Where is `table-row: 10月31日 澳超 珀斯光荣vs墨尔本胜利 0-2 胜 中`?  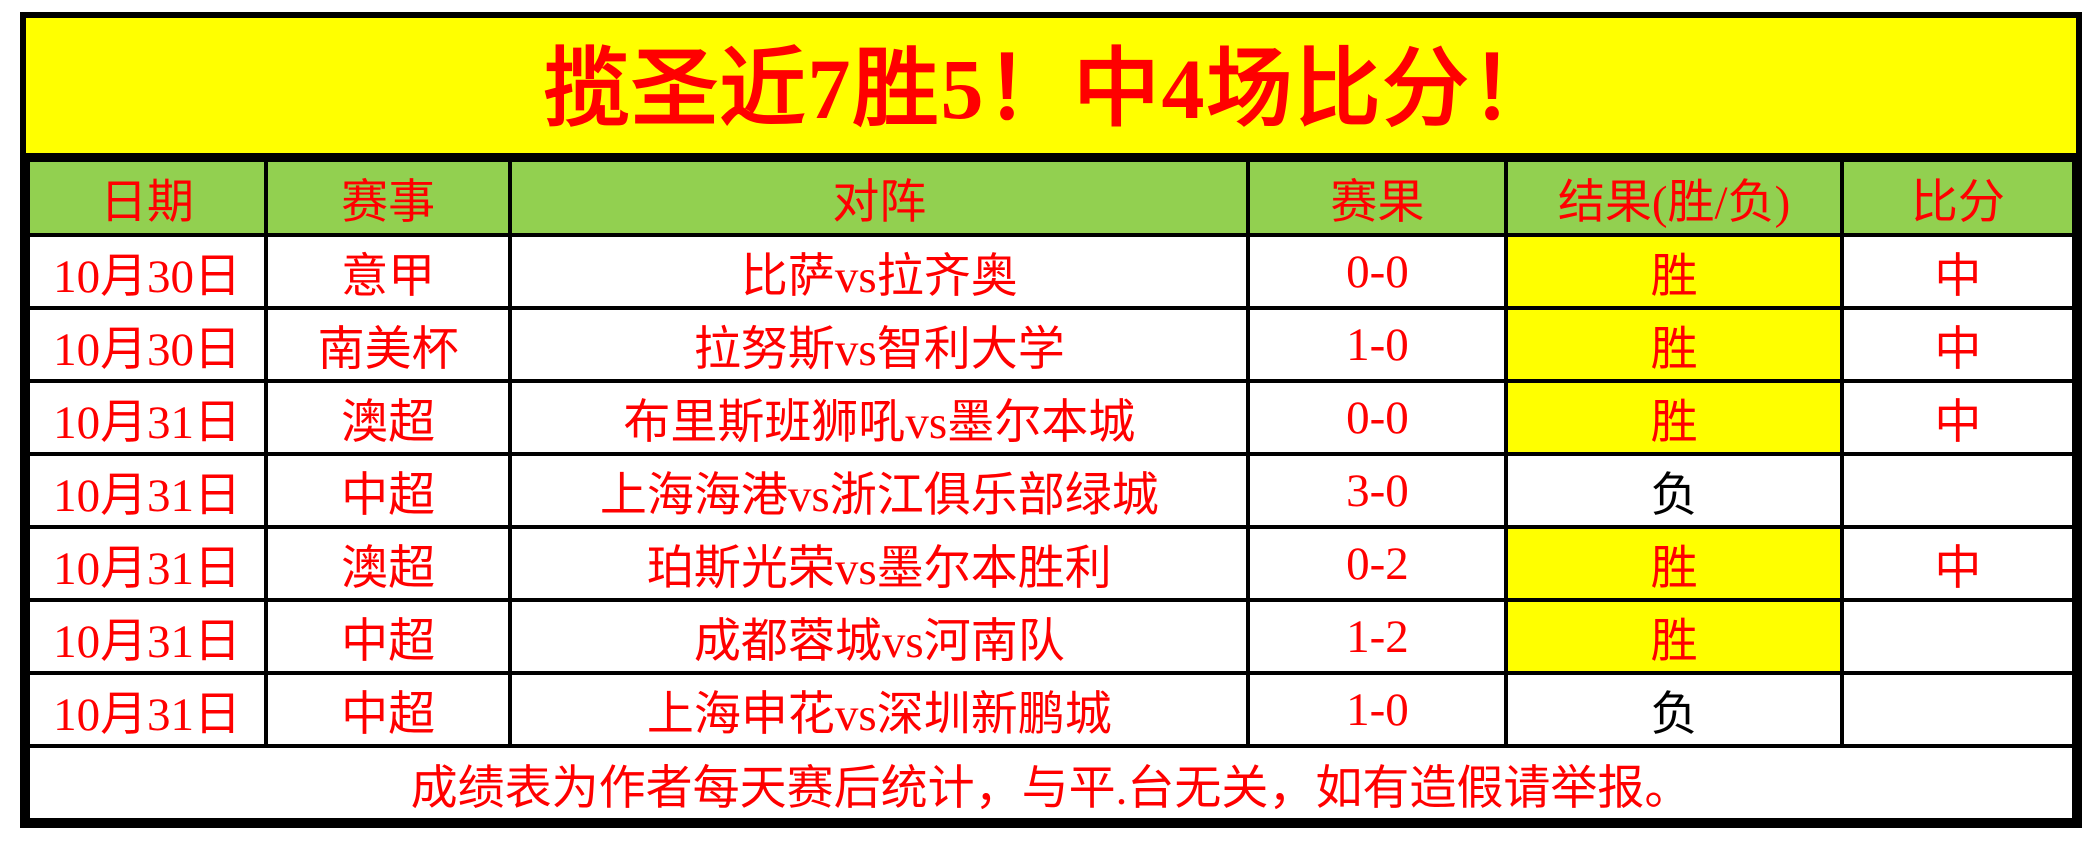 table-row: 10月31日 澳超 珀斯光荣vs墨尔本胜利 0-2 胜 中 is located at coordinates (1051, 563).